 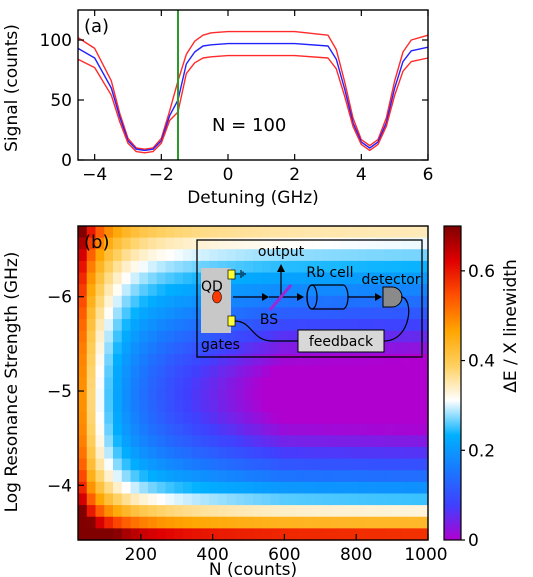 What do you see at coordinates (473, 541) in the screenshot?
I see `colorbar-tick-label: 0` at bounding box center [473, 541].